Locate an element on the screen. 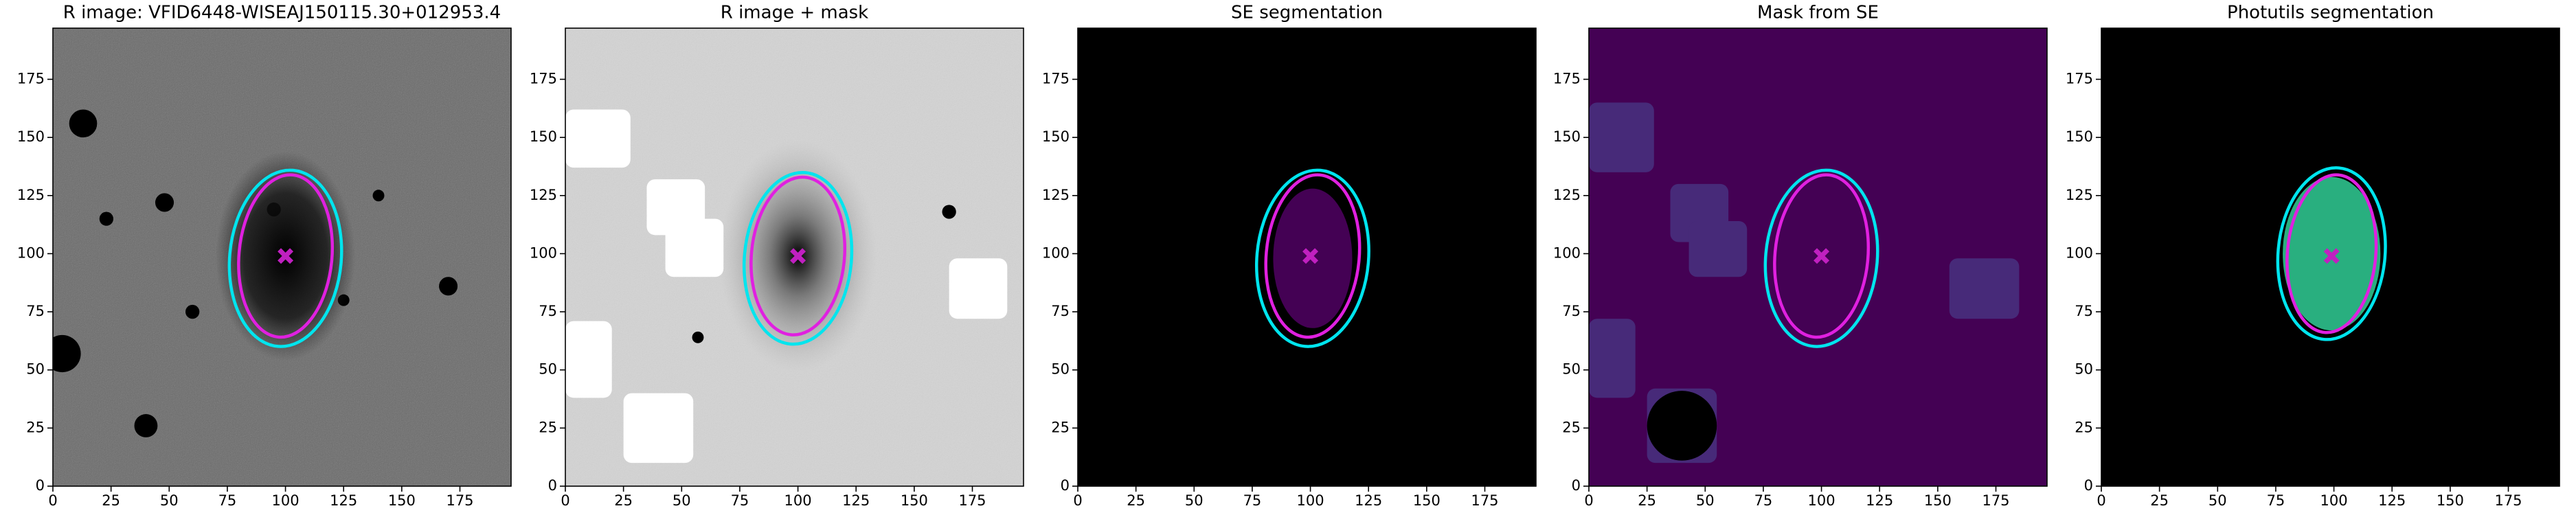  panel-title: Photutils segmentation is located at coordinates (2330, 13).